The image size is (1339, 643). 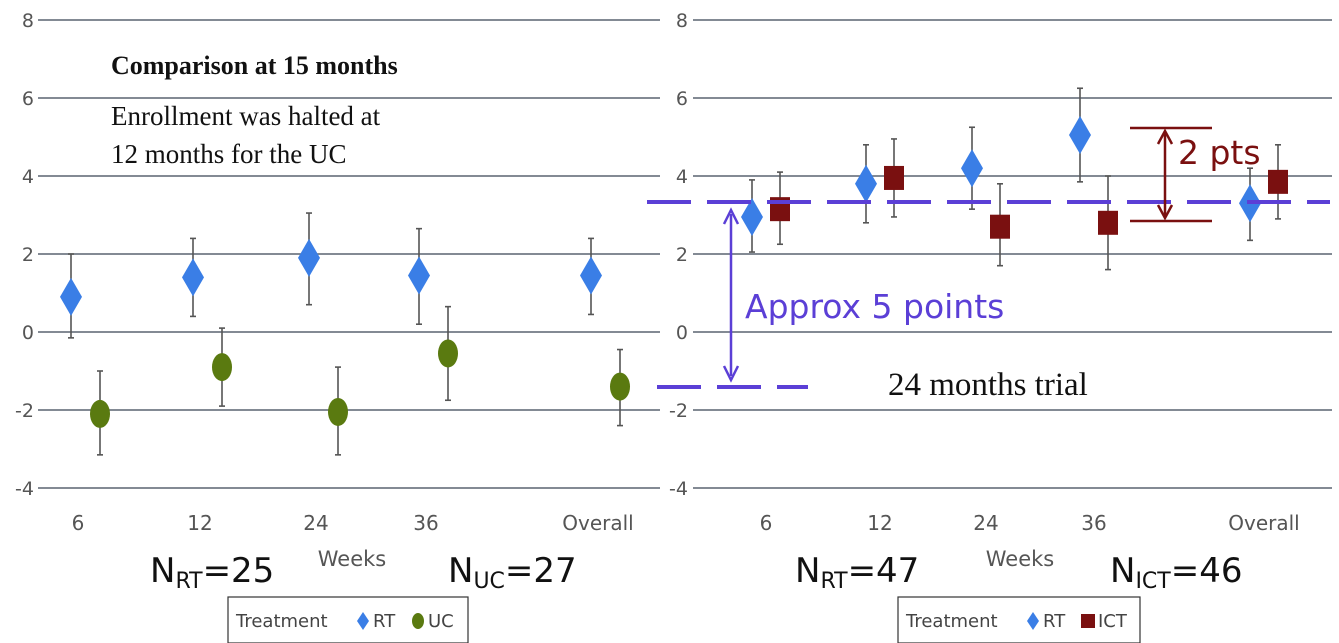 I want to click on series-uc, so click(x=360, y=380).